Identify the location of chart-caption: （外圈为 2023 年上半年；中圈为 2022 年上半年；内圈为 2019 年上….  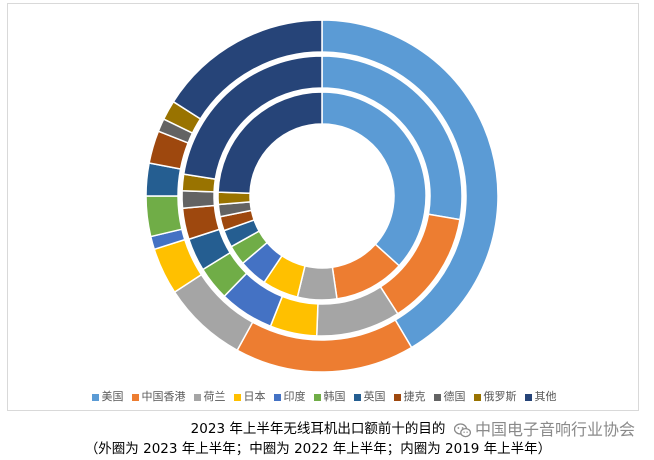
(318, 449).